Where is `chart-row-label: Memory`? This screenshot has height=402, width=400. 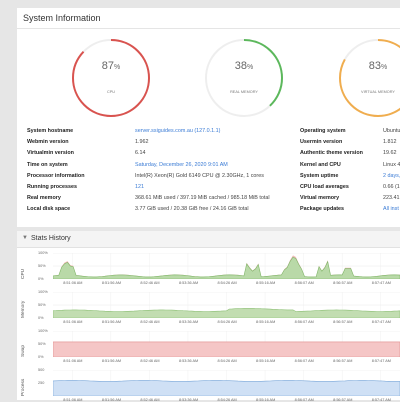
chart-row-label: Memory is located at coordinates (23, 309).